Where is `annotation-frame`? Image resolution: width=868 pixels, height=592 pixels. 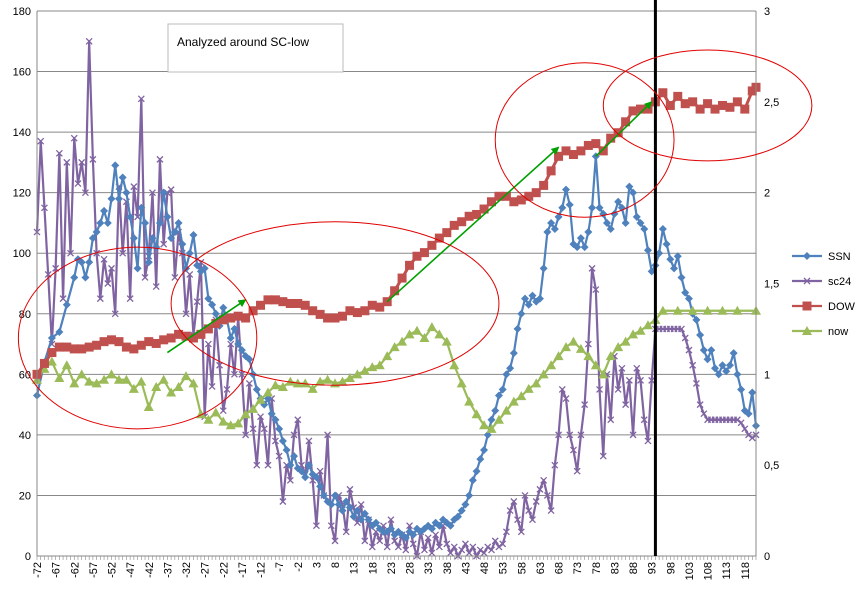 annotation-frame is located at coordinates (255, 48).